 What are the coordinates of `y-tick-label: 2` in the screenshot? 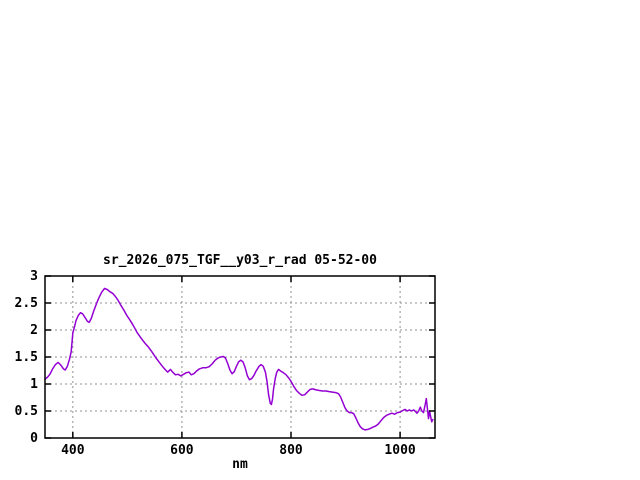 It's located at (34, 330).